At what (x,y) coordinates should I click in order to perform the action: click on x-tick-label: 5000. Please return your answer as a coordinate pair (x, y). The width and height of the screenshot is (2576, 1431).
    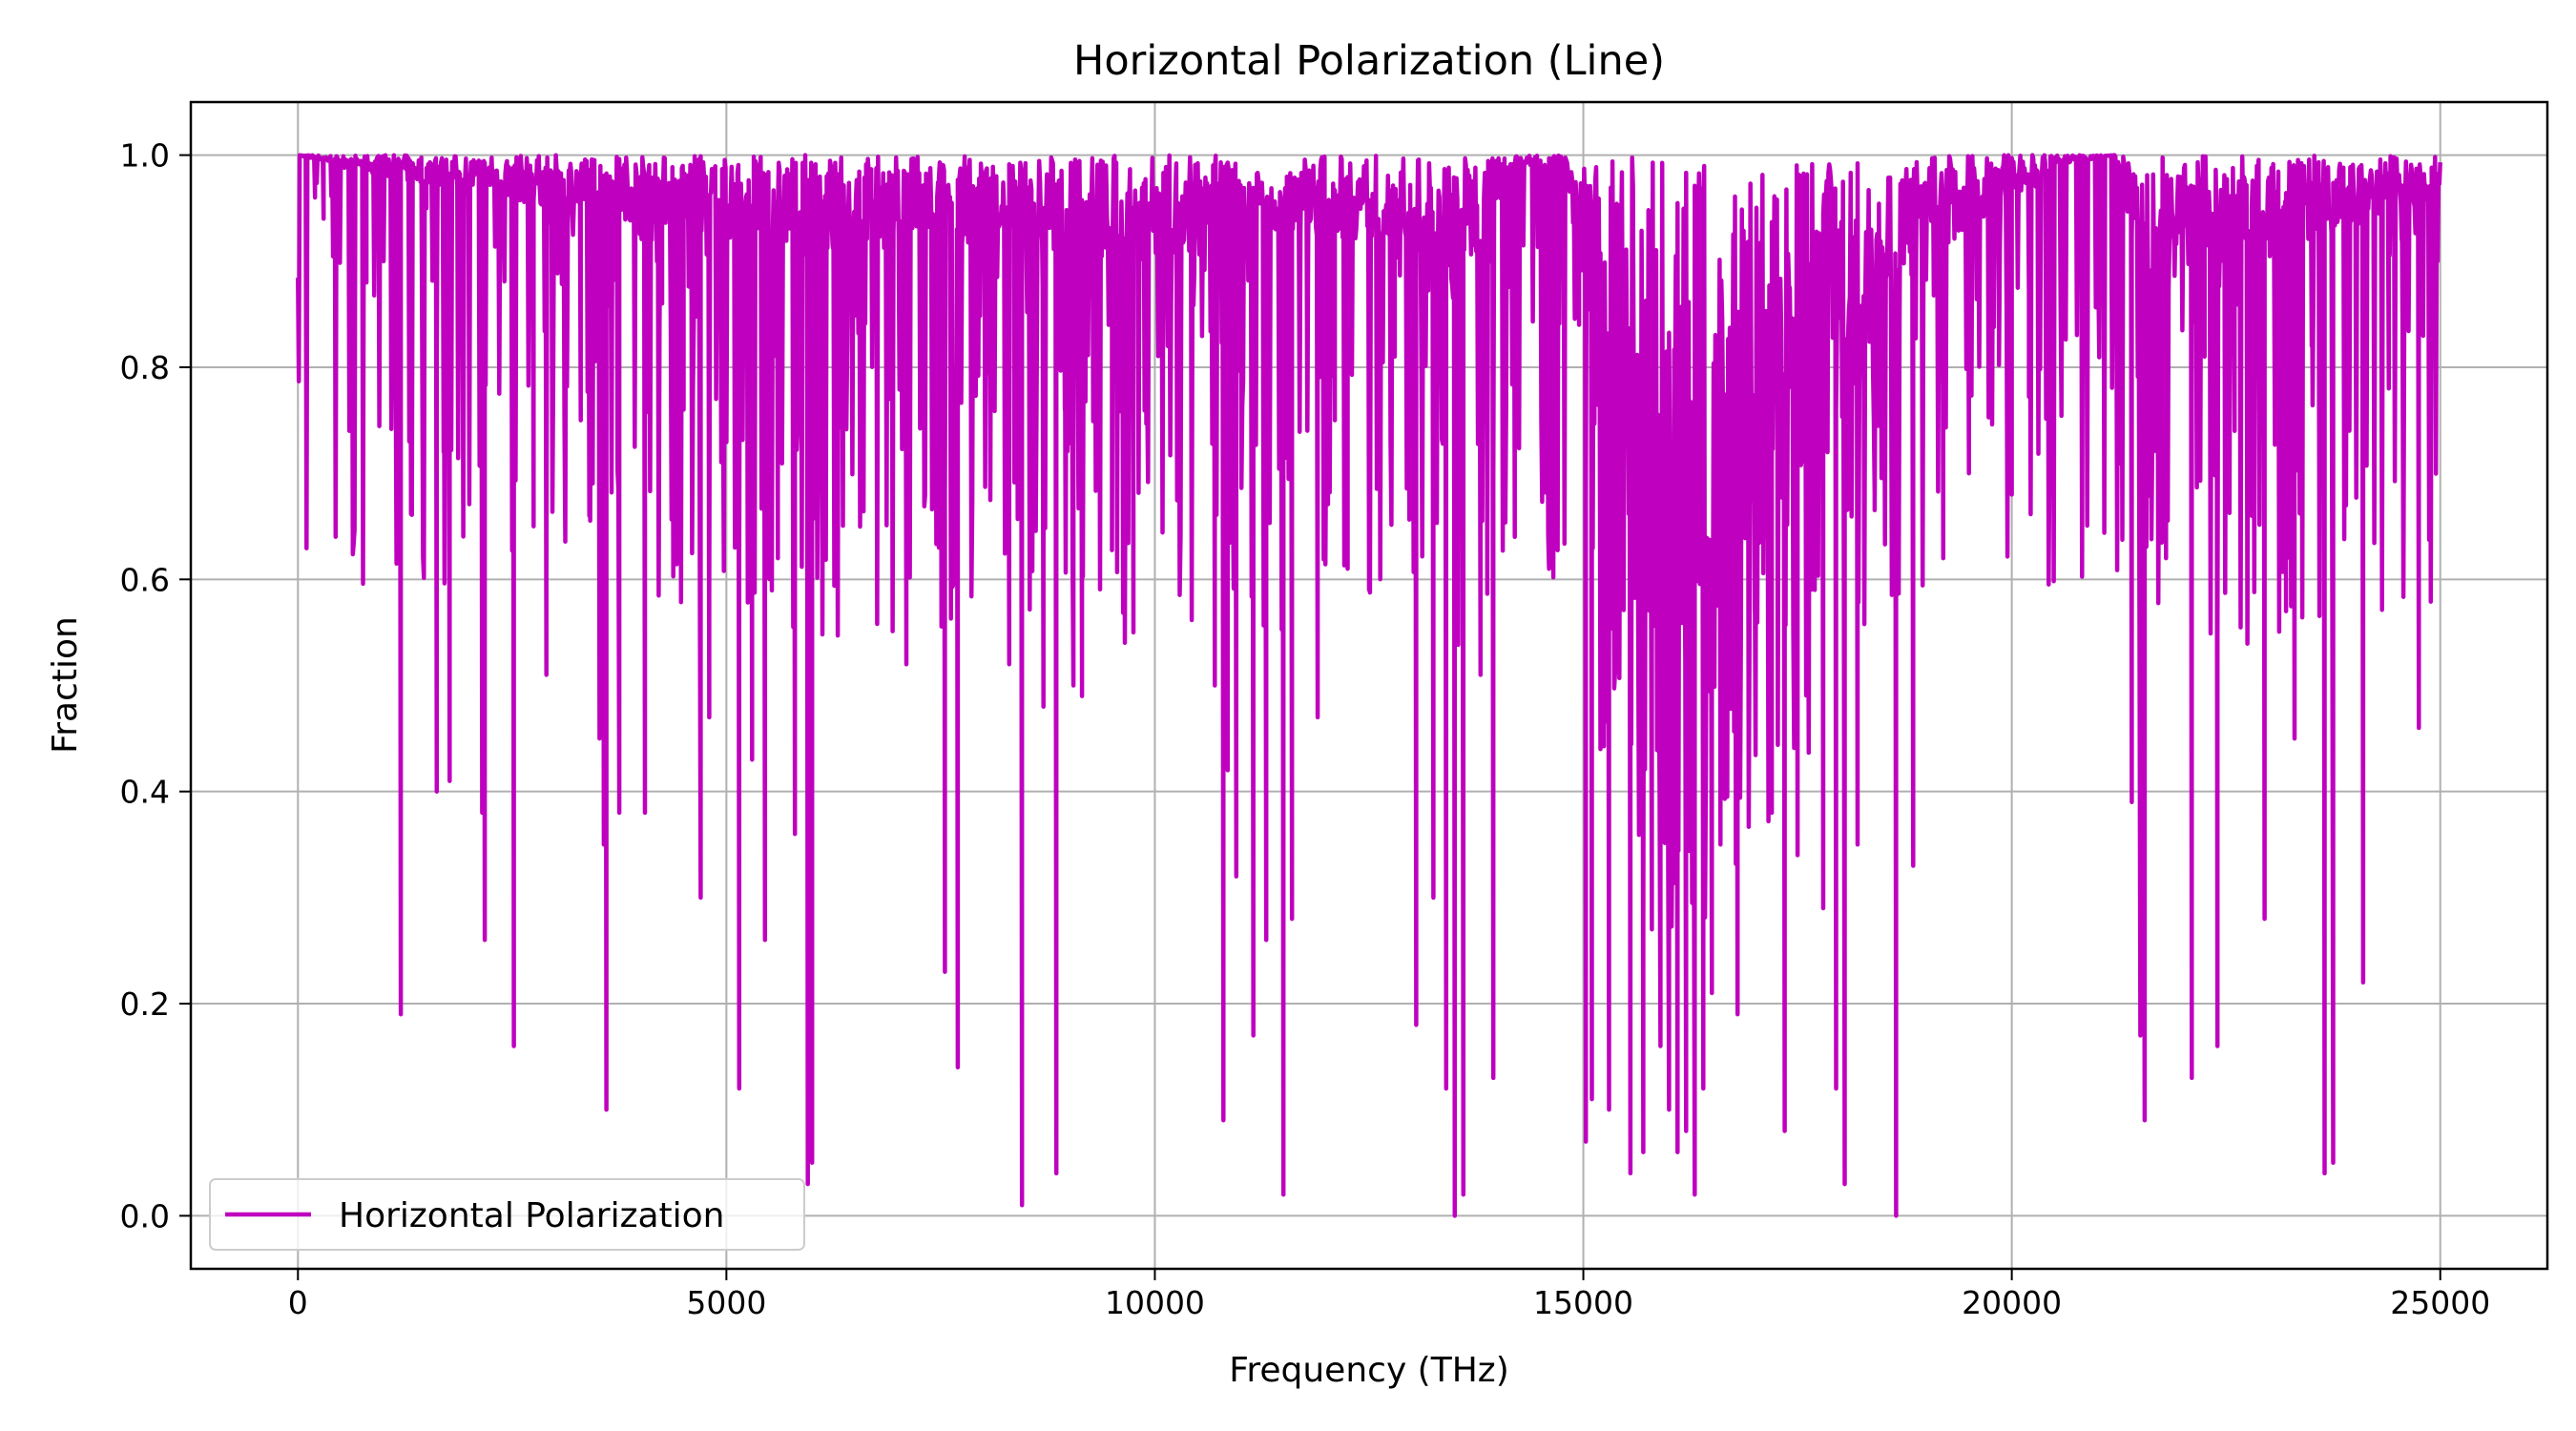
    Looking at the image, I should click on (726, 1302).